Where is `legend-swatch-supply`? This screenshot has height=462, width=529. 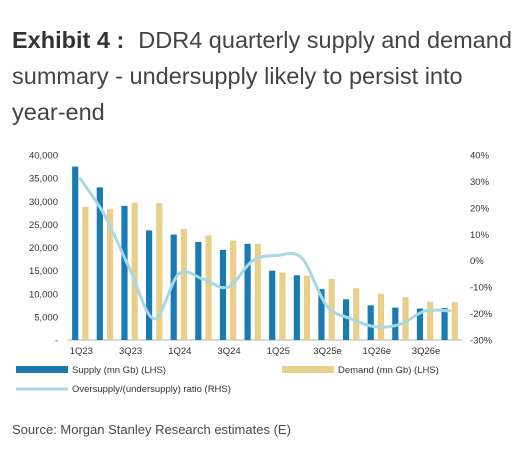
legend-swatch-supply is located at coordinates (42, 369).